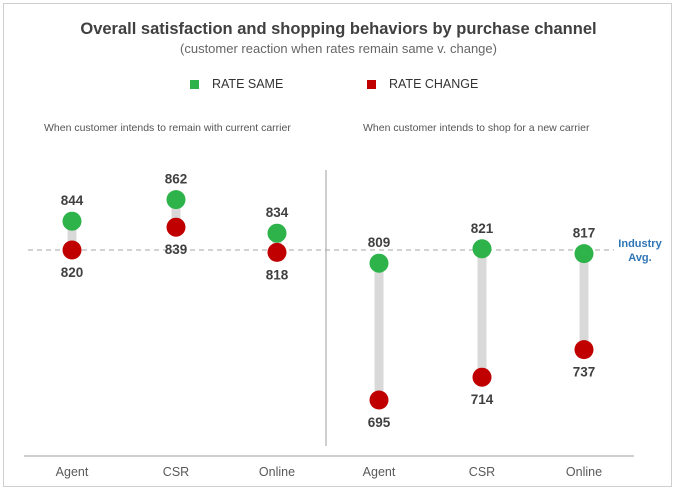 The height and width of the screenshot is (492, 677). What do you see at coordinates (176, 179) in the screenshot?
I see `label-rate-same-remain-csr: 862` at bounding box center [176, 179].